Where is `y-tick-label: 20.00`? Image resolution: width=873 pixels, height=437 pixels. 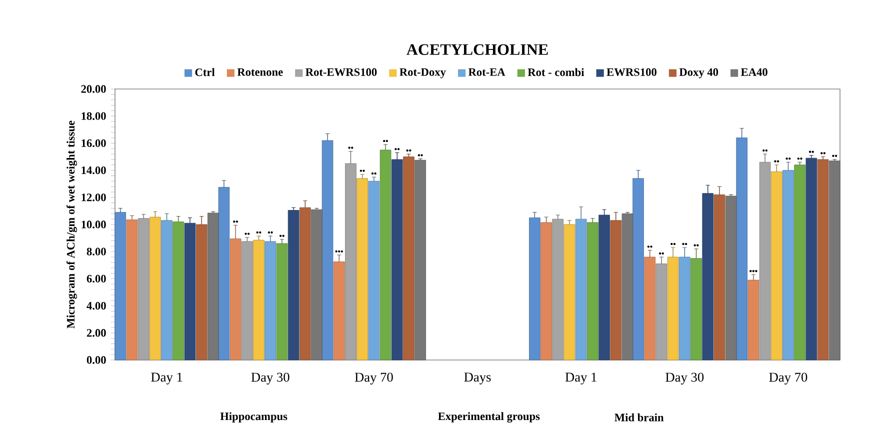 y-tick-label: 20.00 is located at coordinates (93, 89).